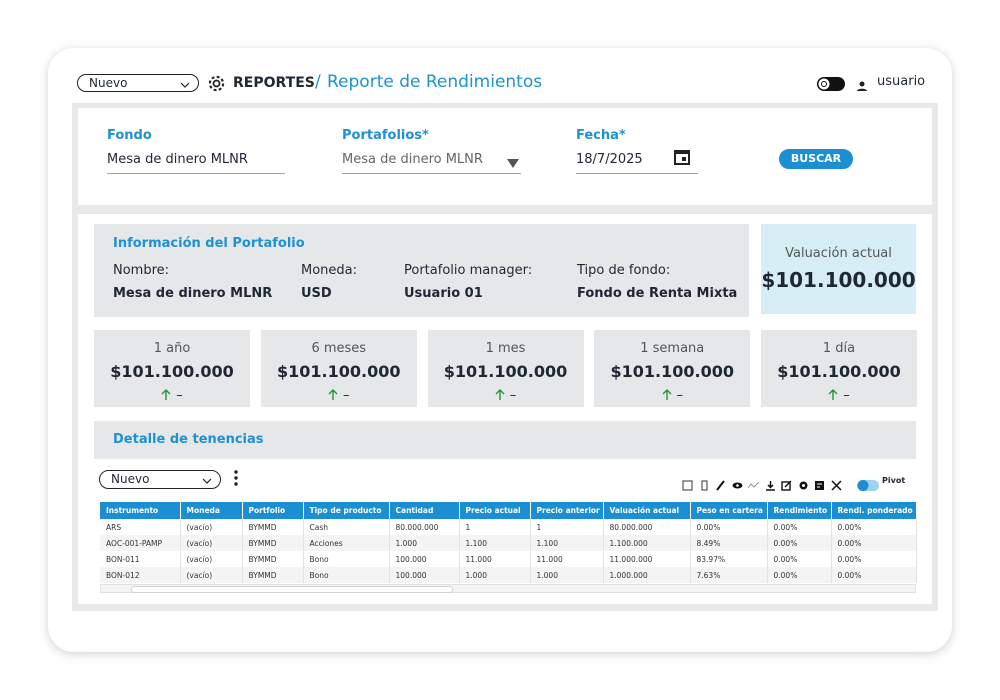  What do you see at coordinates (647, 510) in the screenshot?
I see `column-header: Valuación actual` at bounding box center [647, 510].